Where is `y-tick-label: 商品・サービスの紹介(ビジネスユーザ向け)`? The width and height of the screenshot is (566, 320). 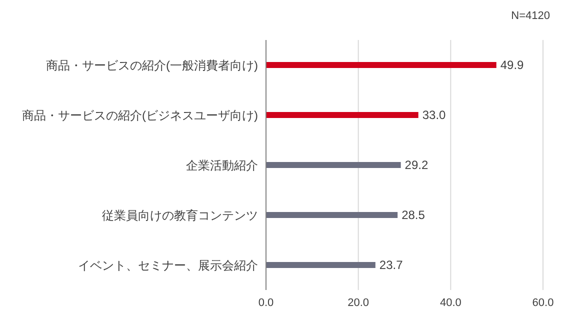 y-tick-label: 商品・サービスの紹介(ビジネスユーザ向け) is located at coordinates (140, 115).